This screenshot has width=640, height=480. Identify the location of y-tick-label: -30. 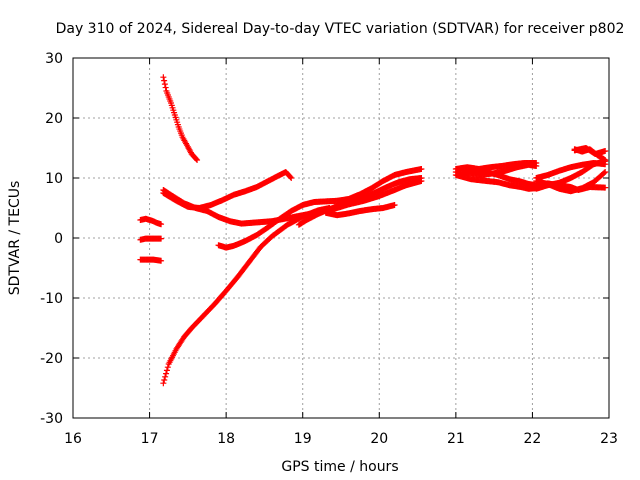
(51, 419).